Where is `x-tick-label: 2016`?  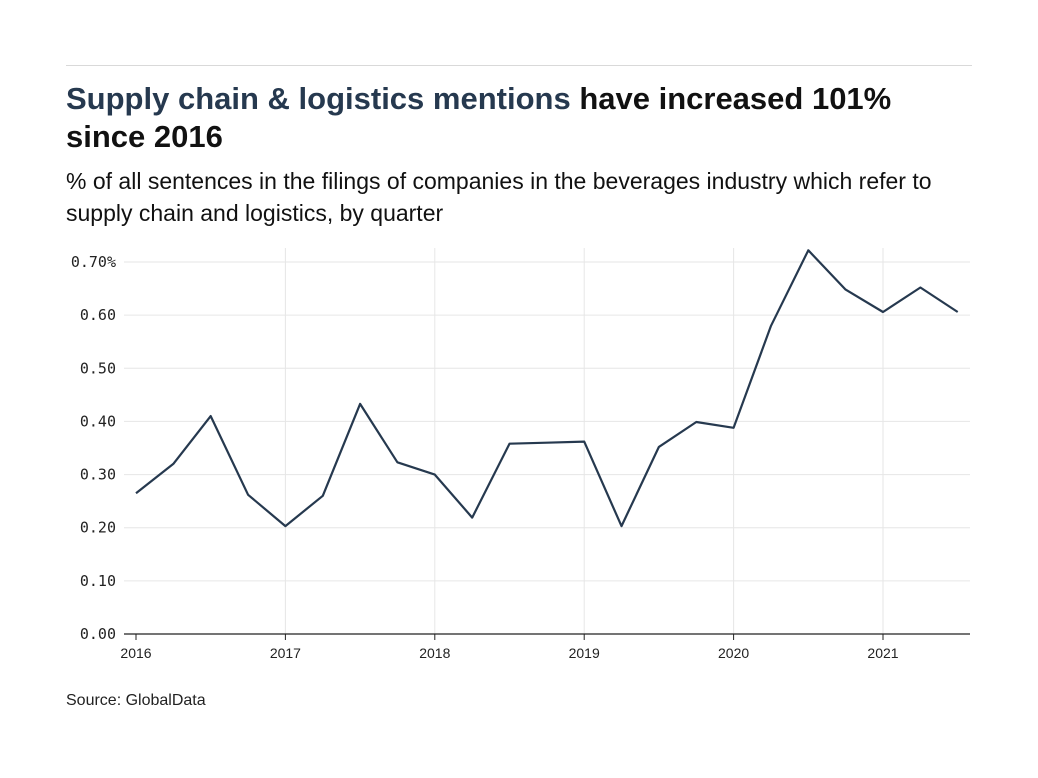
x-tick-label: 2016 is located at coordinates (135, 653).